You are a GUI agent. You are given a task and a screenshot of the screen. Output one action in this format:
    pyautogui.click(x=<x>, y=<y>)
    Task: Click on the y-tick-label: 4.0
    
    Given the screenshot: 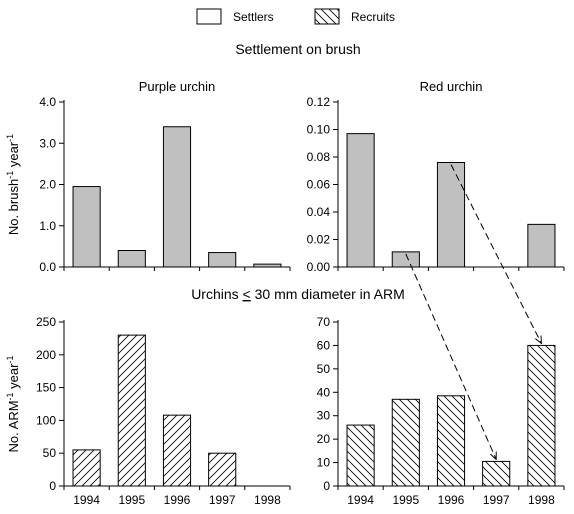 What is the action you would take?
    pyautogui.click(x=47, y=102)
    